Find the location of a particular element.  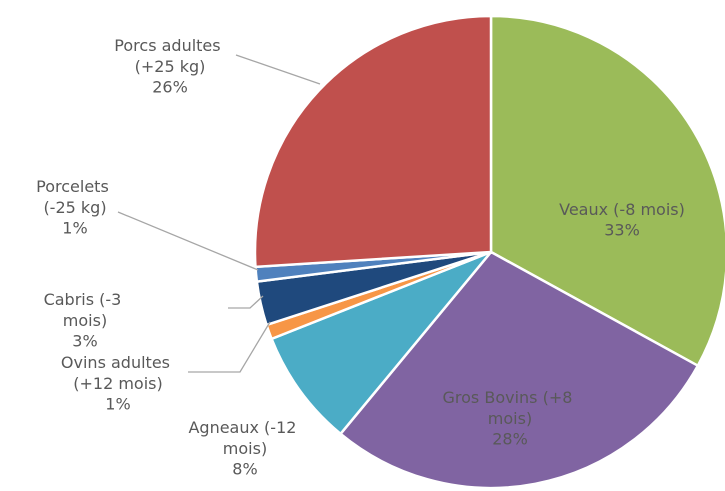

category-label: Cabris (-3 mois) is located at coordinates (85, 310).